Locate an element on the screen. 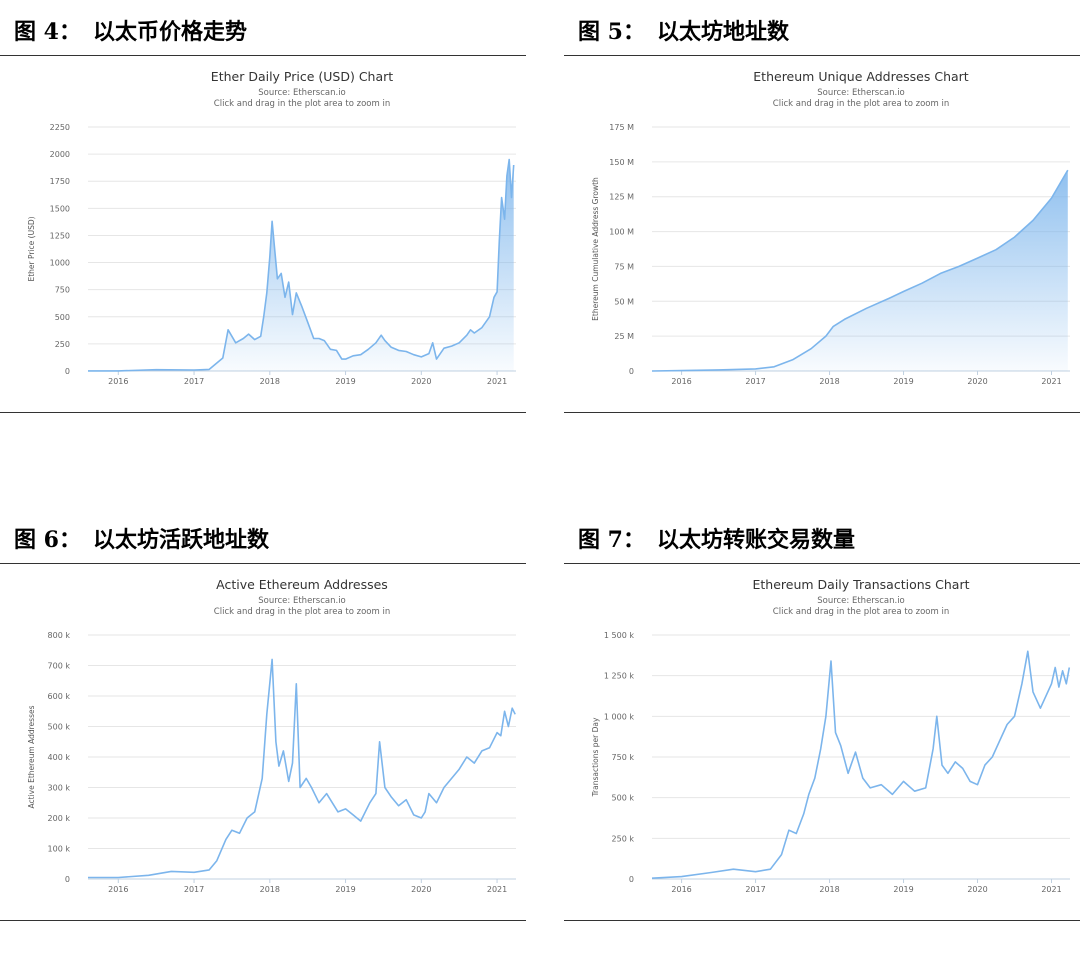 Image resolution: width=1080 pixels, height=962 pixels. y-axis-label: Ethereum Cumulative Address Growth is located at coordinates (595, 249).